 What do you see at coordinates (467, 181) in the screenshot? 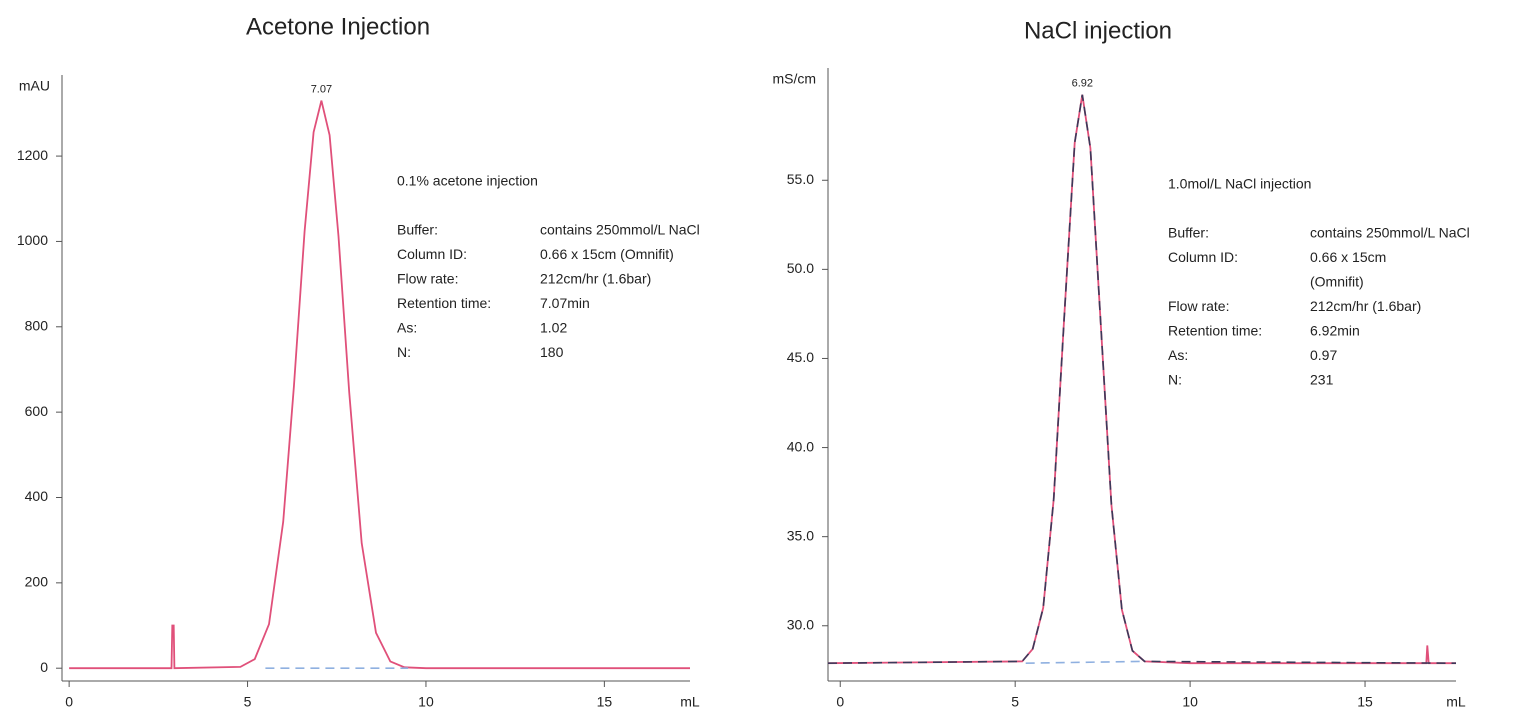
I see `info-title: 0.1% acetone injection` at bounding box center [467, 181].